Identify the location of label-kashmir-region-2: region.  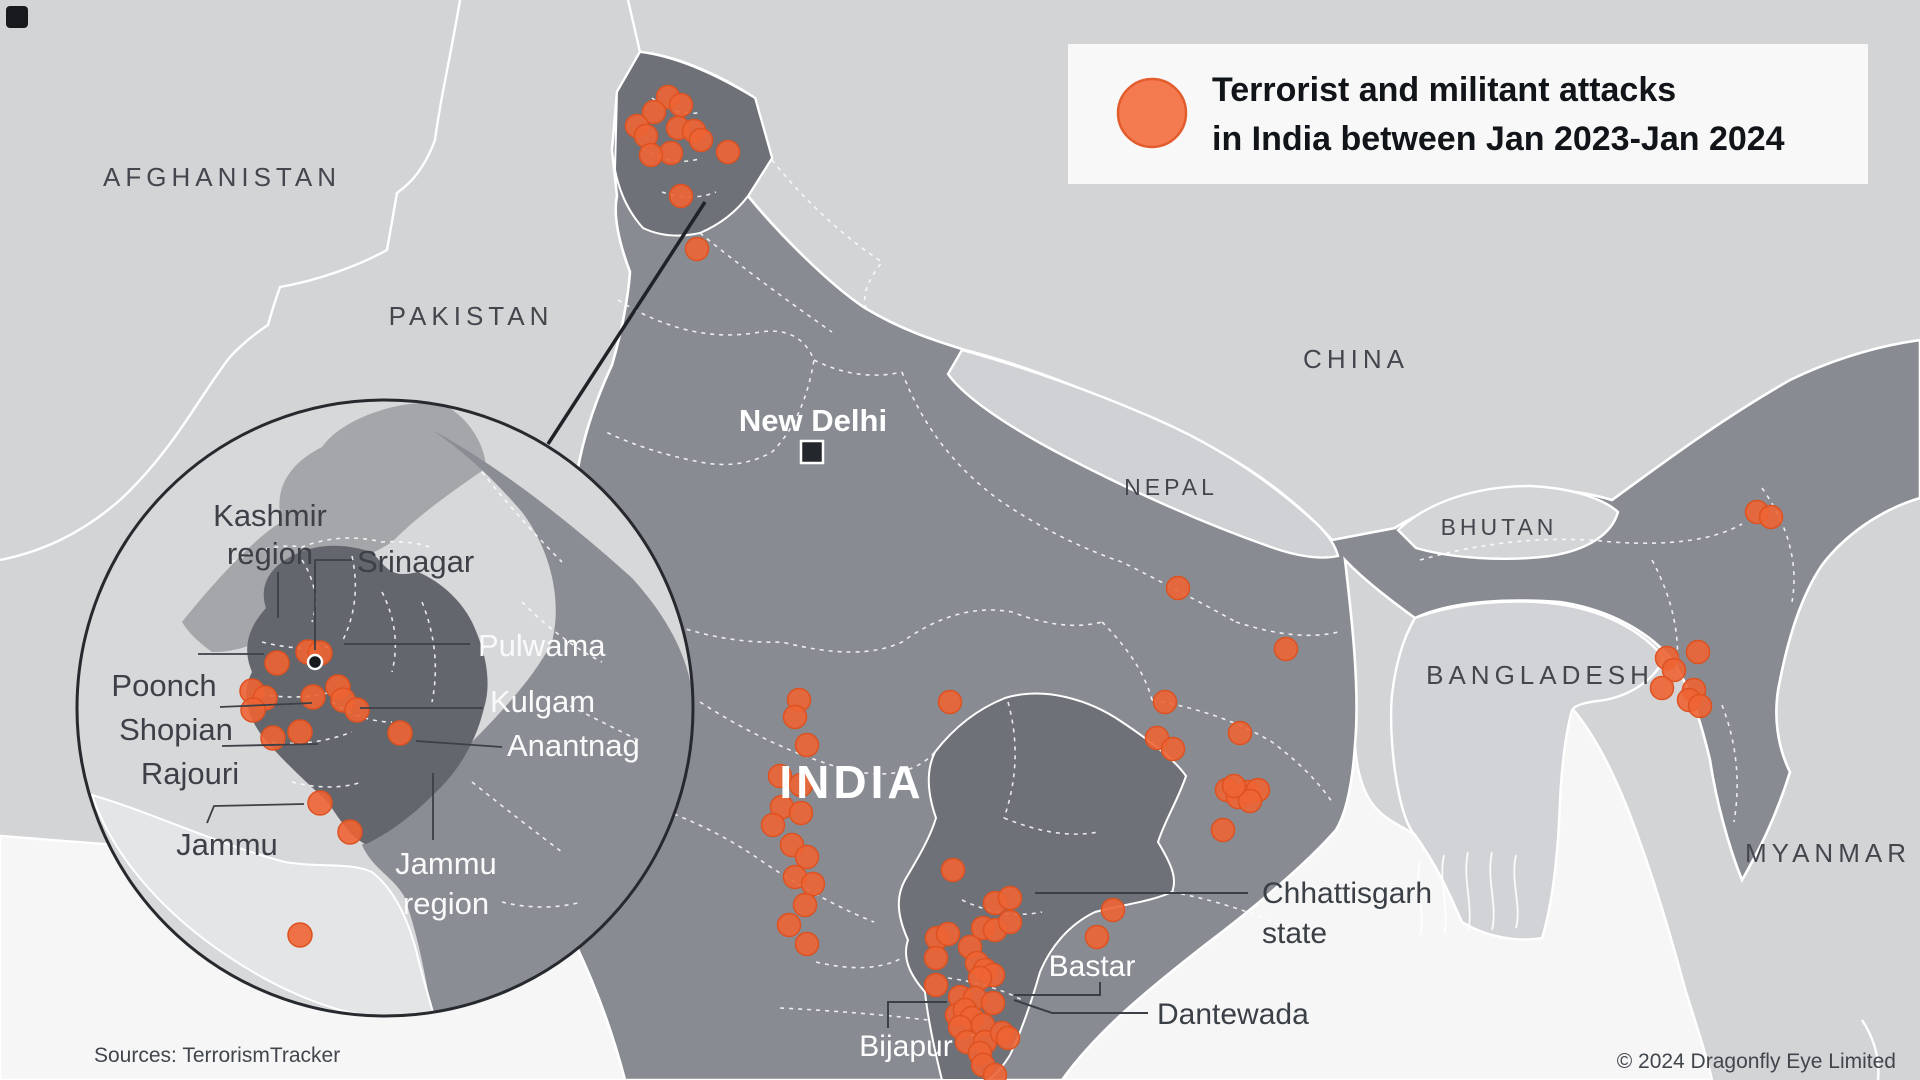
(270, 553).